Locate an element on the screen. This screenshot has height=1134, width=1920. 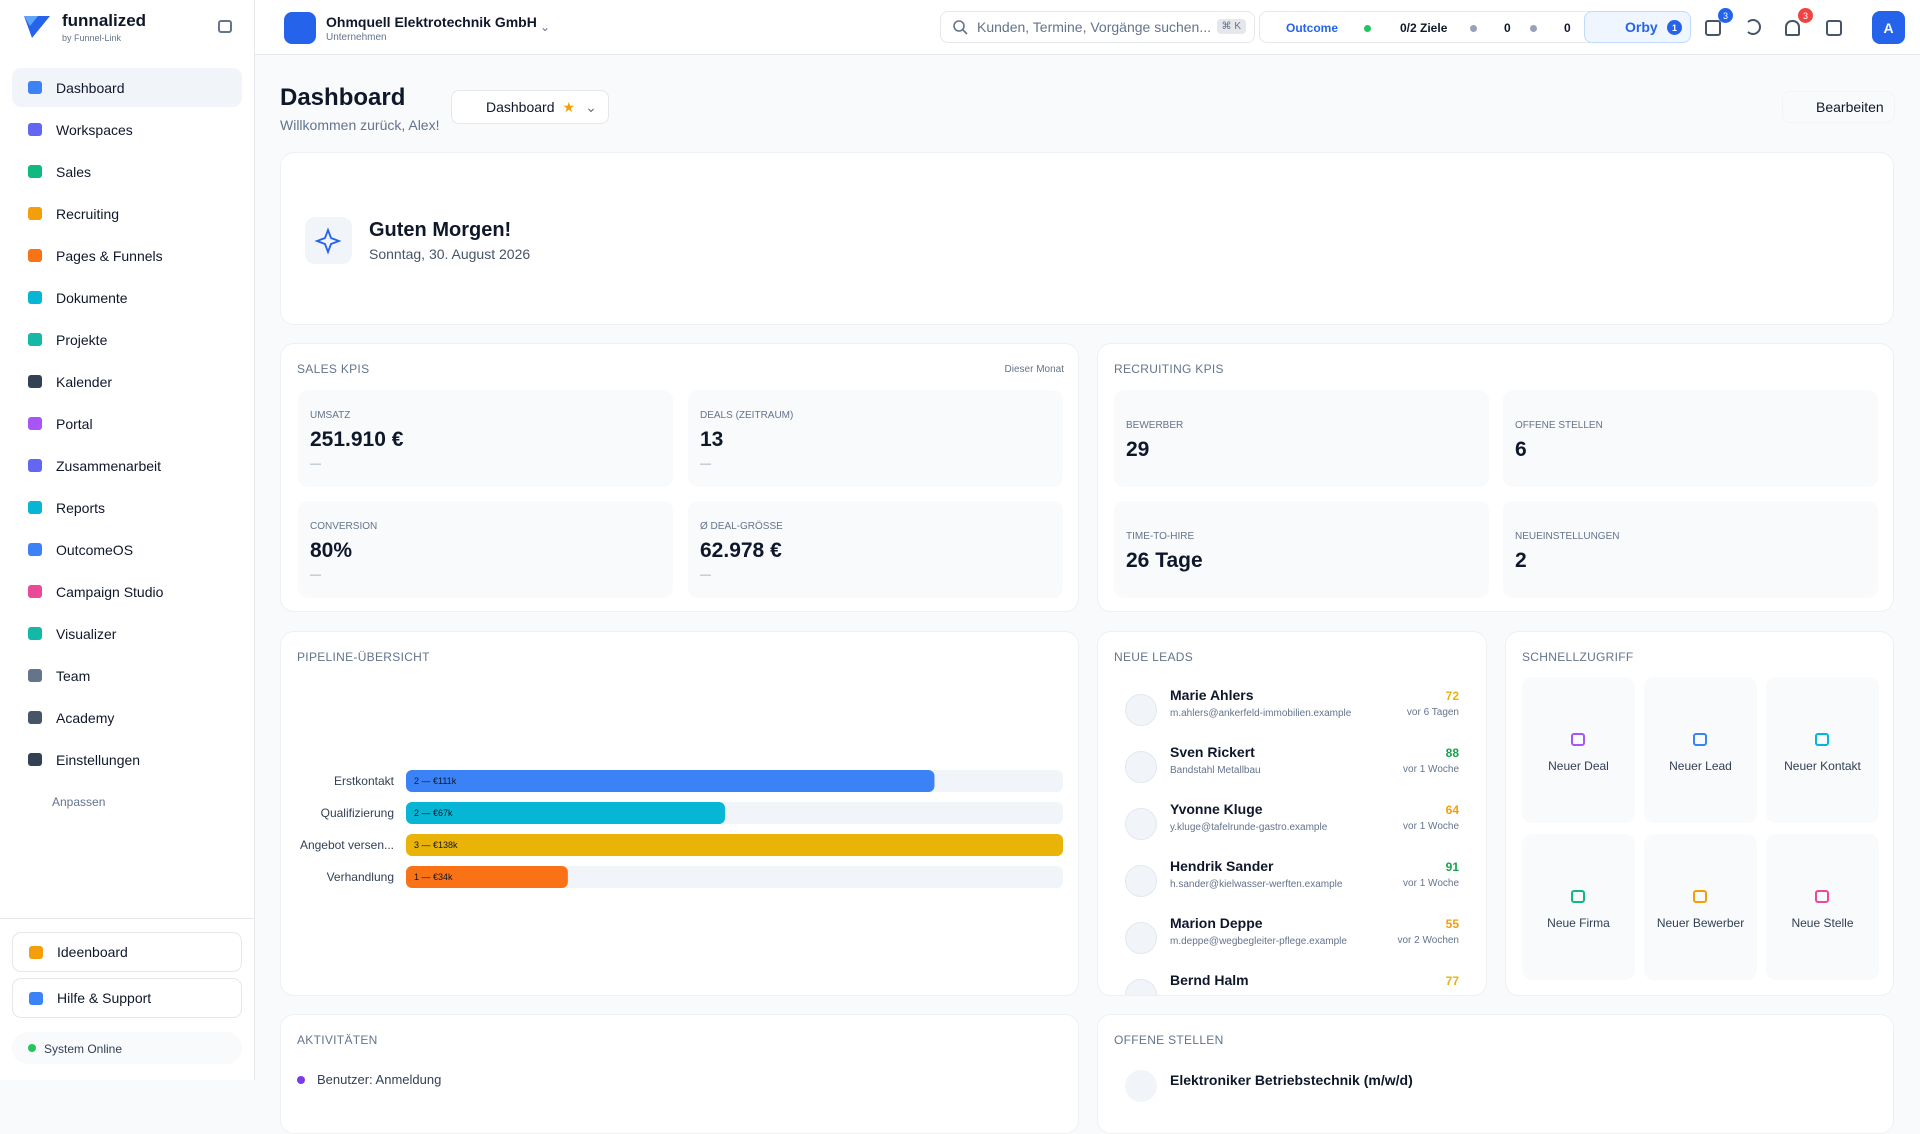
view: Dashboard is located at coordinates (520, 107).